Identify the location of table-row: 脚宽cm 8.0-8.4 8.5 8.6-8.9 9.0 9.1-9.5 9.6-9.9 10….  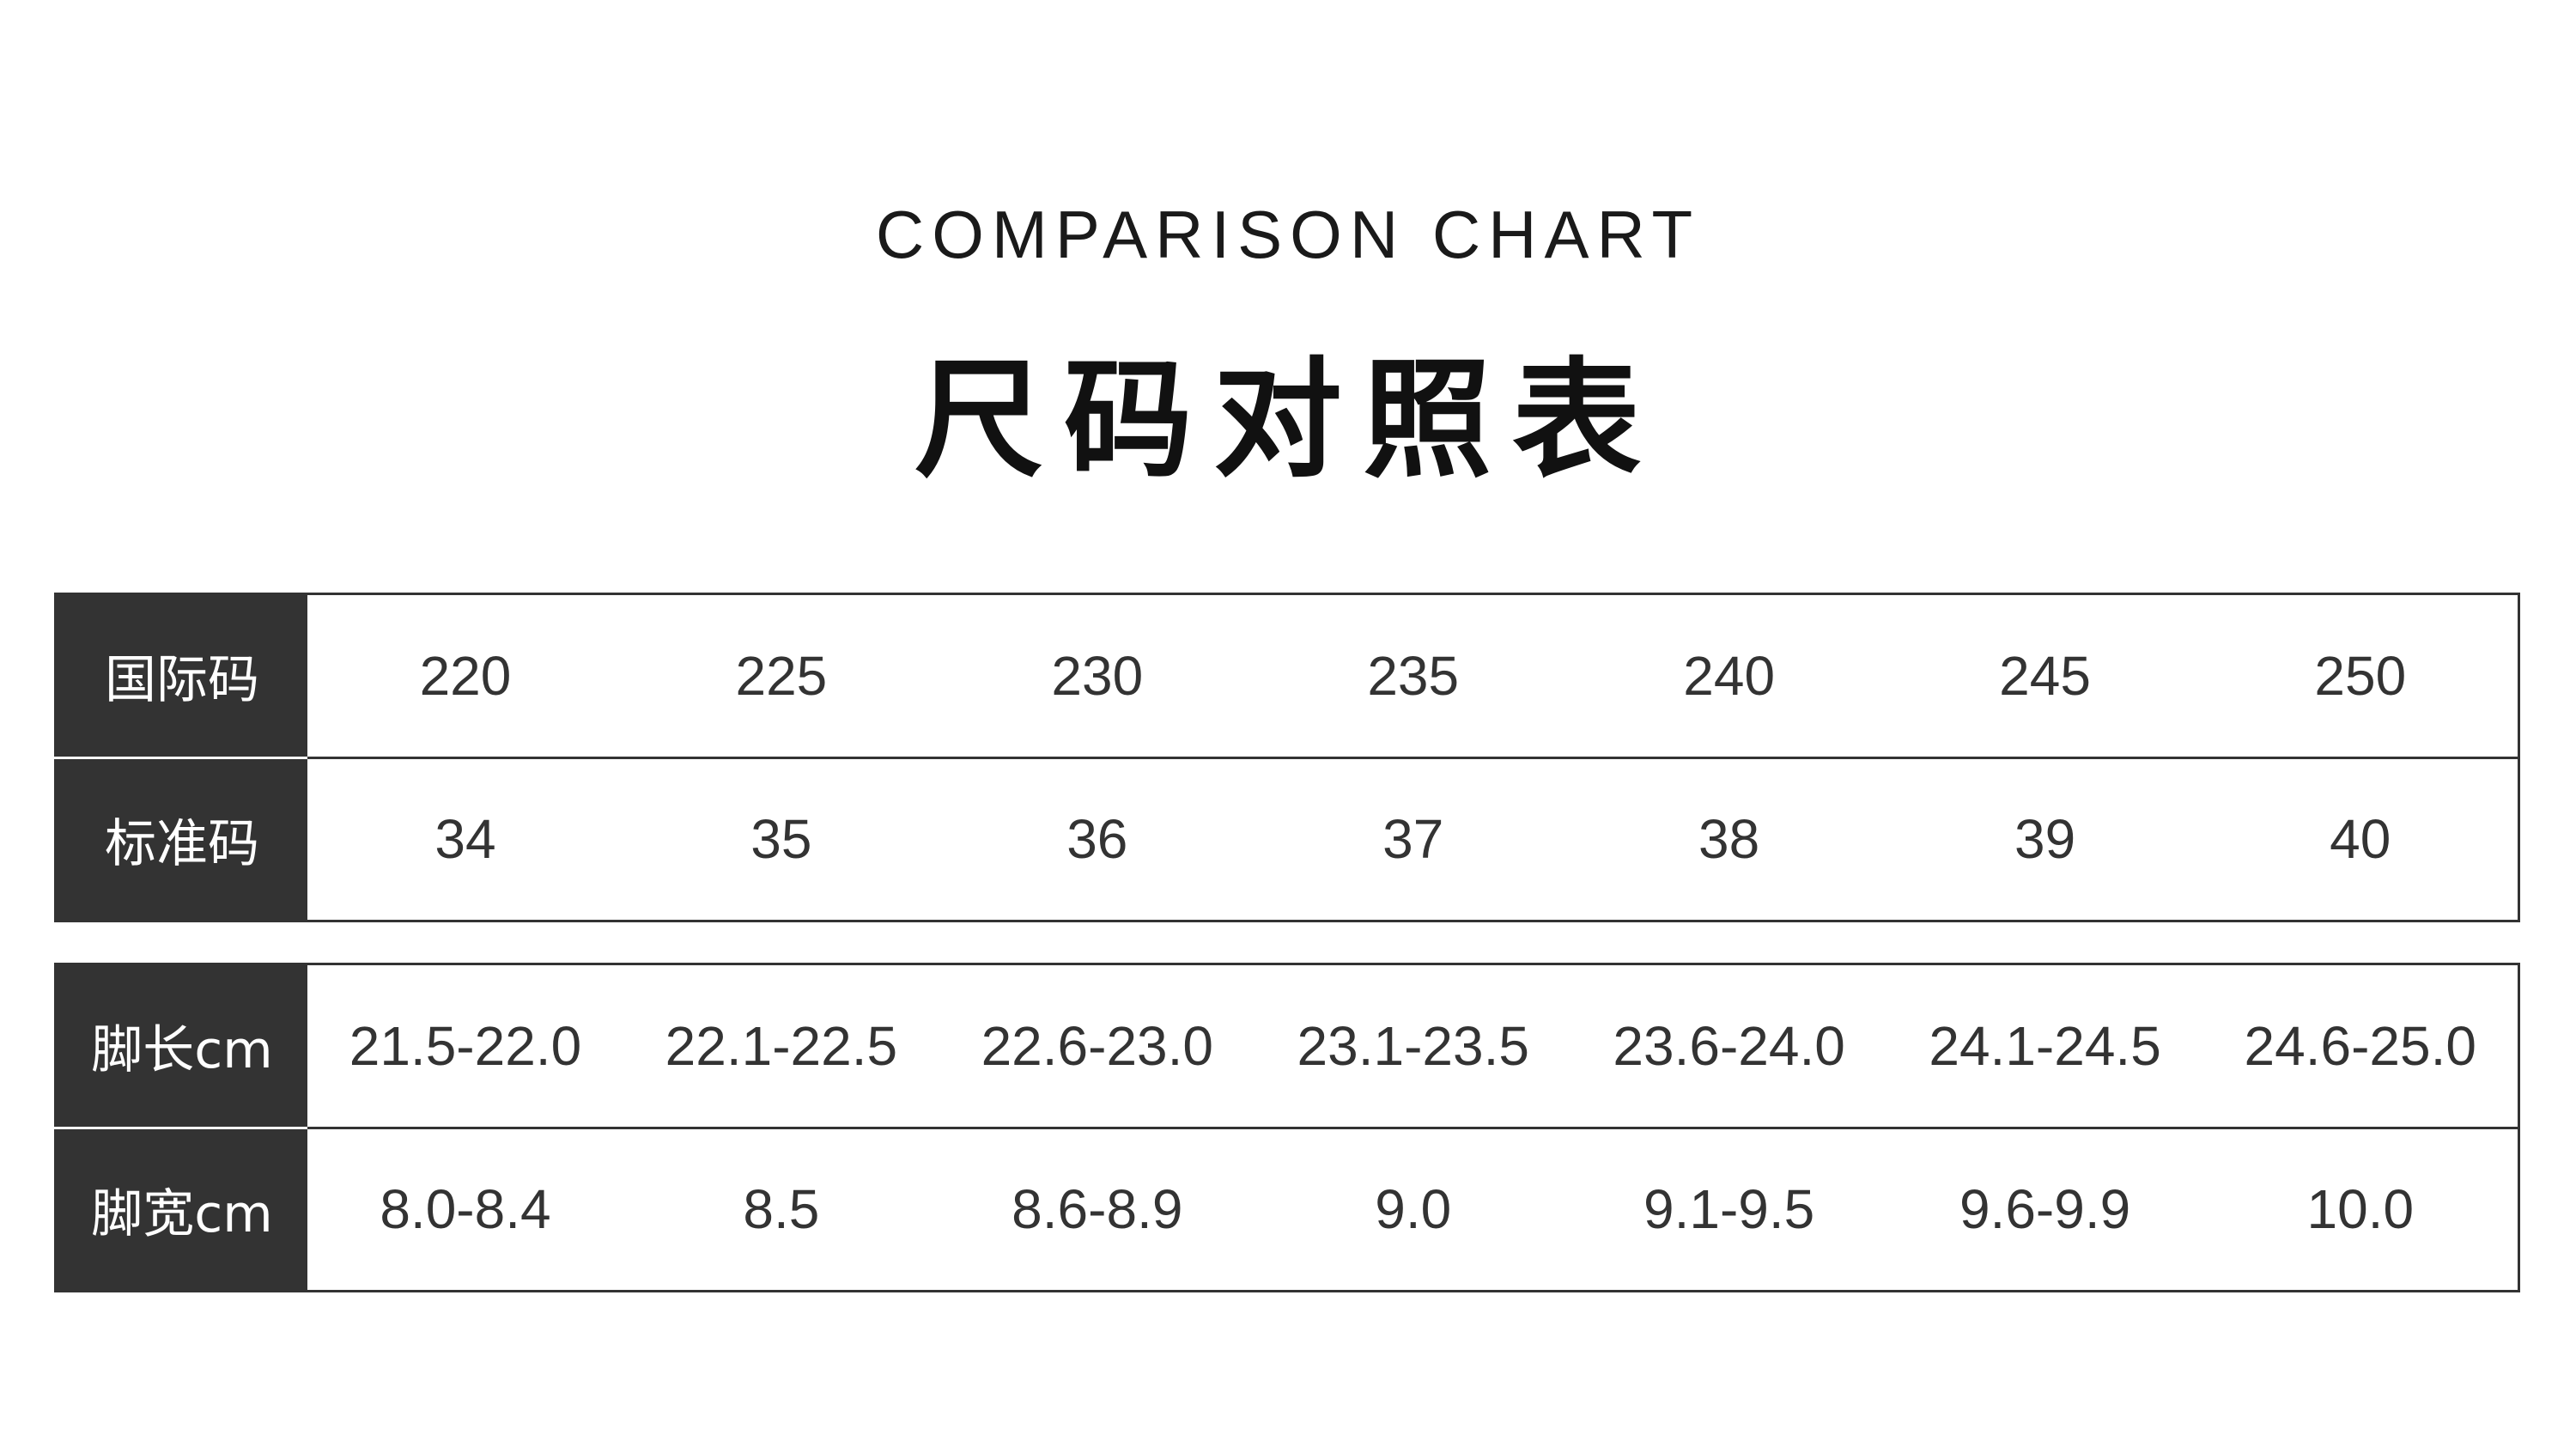
(1287, 1209).